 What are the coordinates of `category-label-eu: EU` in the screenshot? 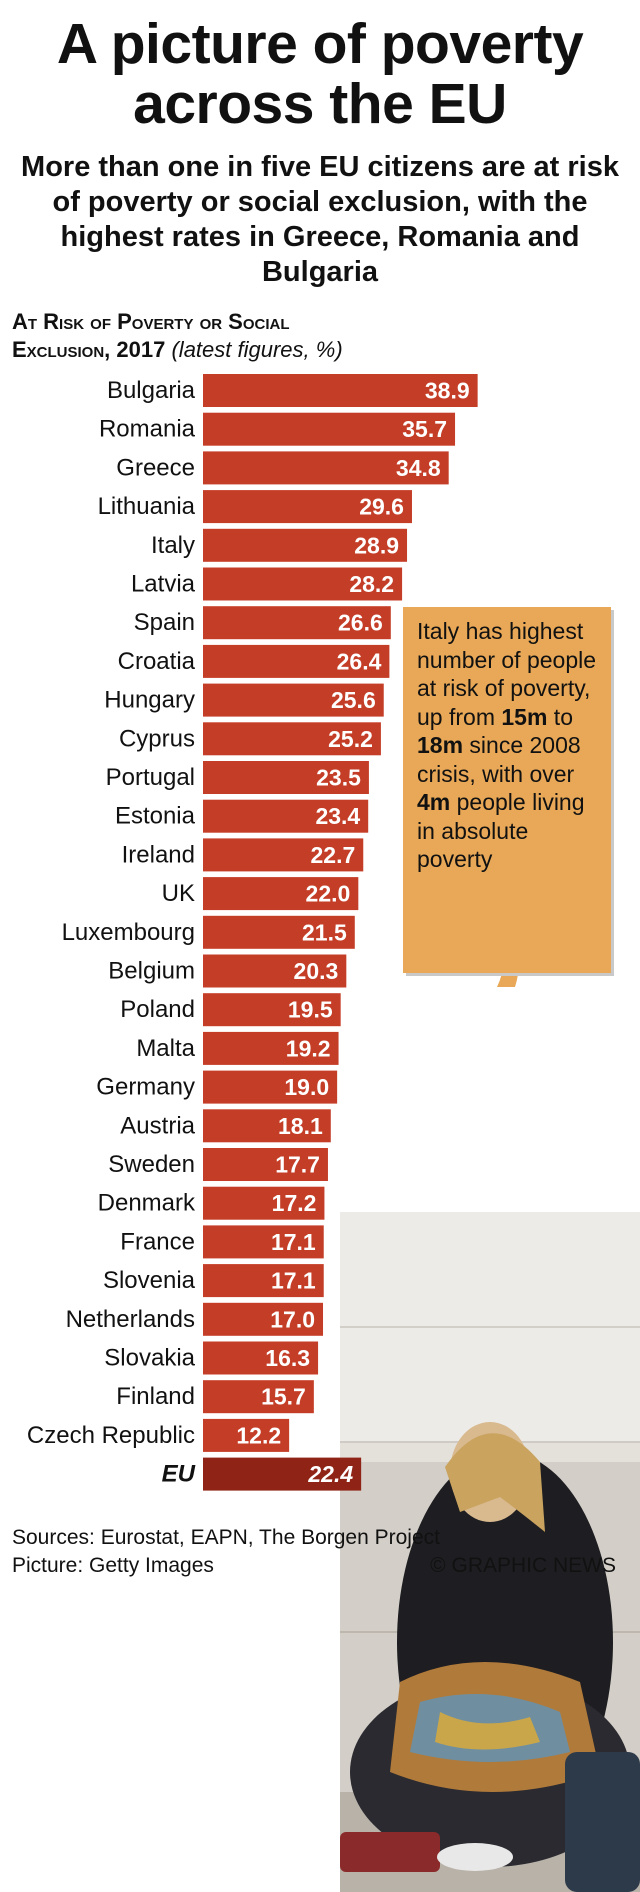 It's located at (179, 1474).